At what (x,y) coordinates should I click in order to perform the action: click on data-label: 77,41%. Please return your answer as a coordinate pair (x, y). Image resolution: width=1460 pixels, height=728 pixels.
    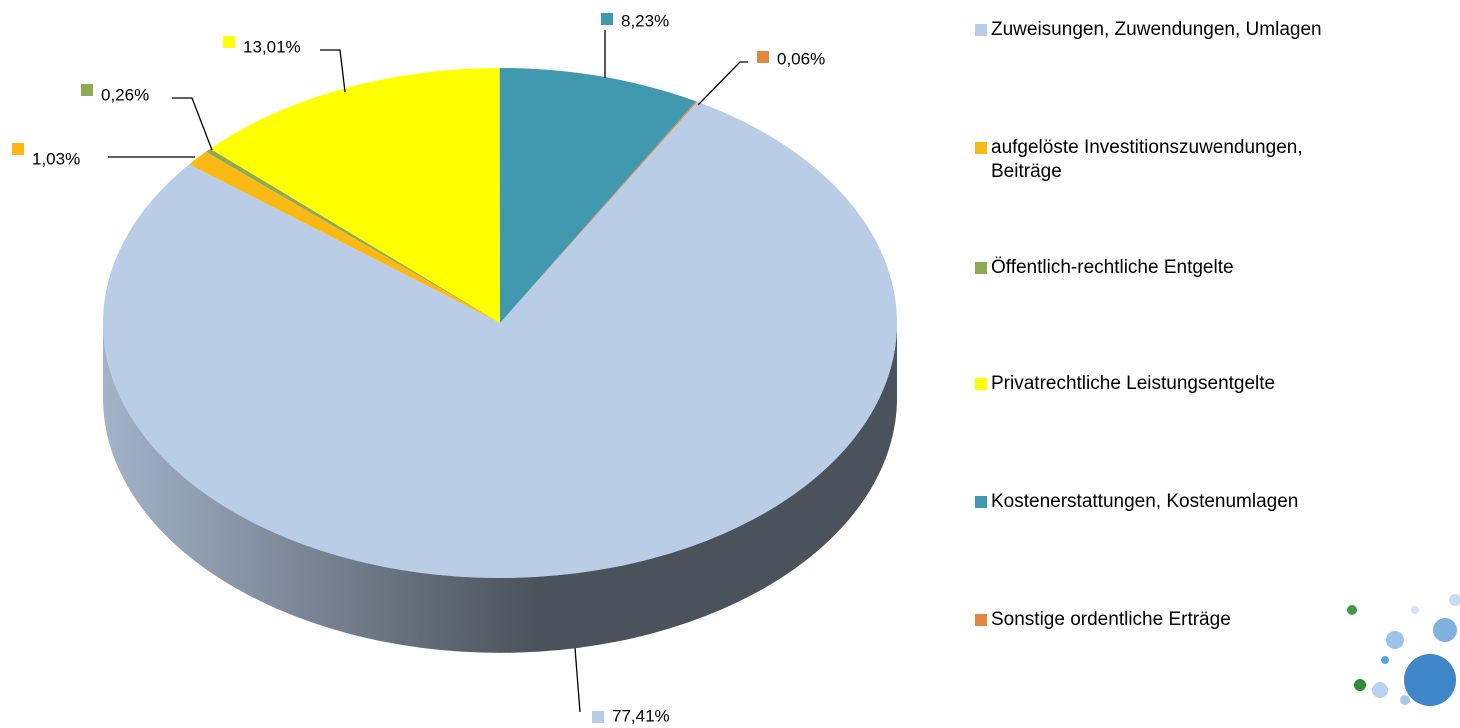
    Looking at the image, I should click on (641, 715).